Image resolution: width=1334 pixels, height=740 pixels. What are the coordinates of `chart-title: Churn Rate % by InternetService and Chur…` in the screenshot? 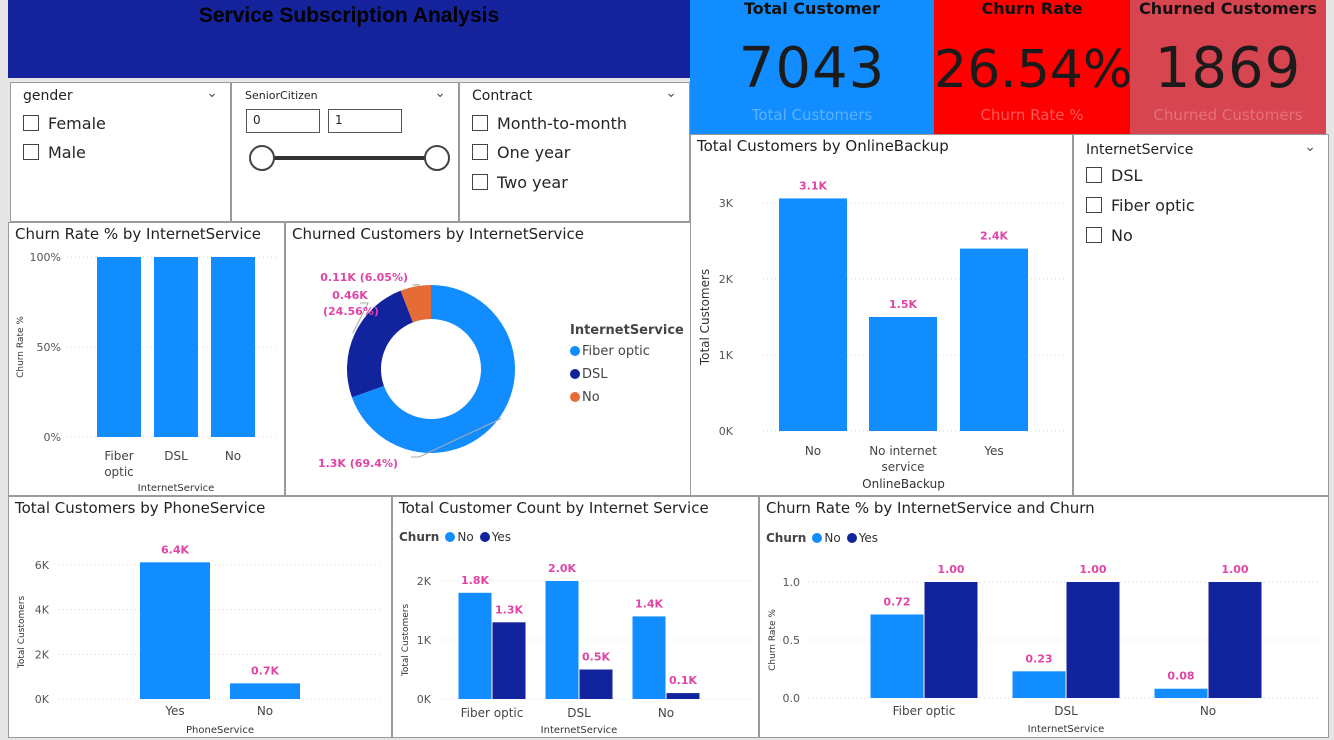 It's located at (930, 508).